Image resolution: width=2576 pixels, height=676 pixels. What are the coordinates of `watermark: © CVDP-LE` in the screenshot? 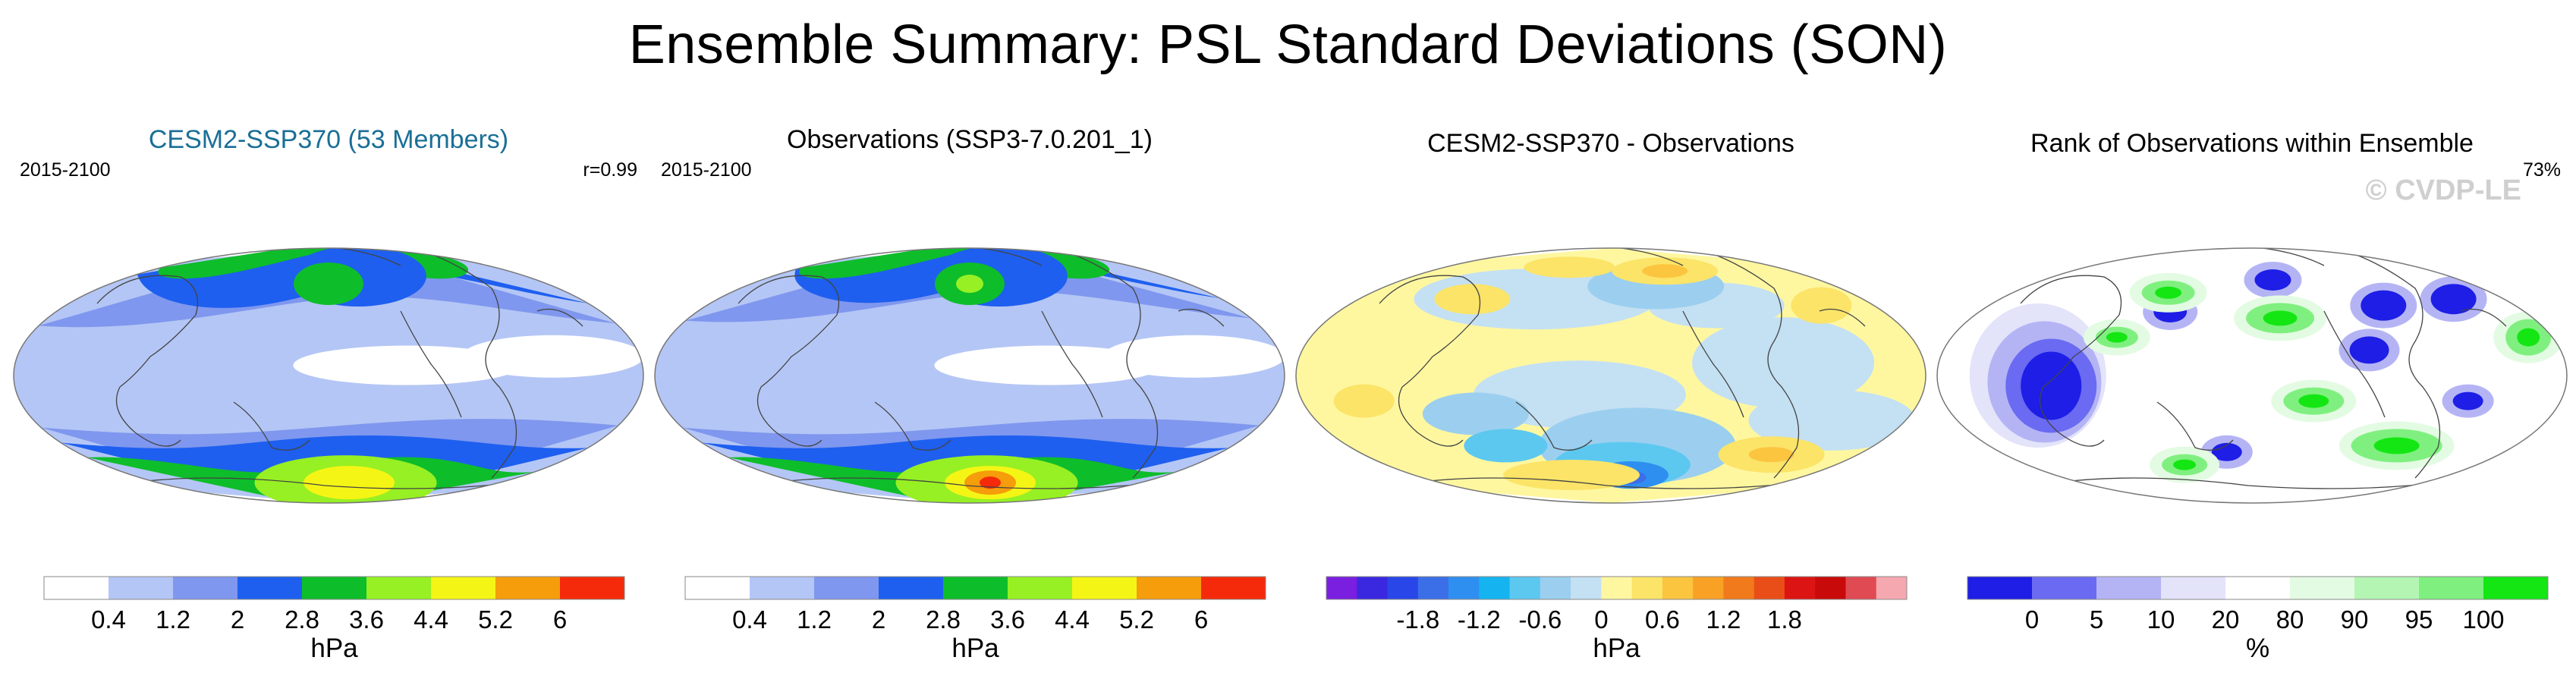 It's located at (2443, 190).